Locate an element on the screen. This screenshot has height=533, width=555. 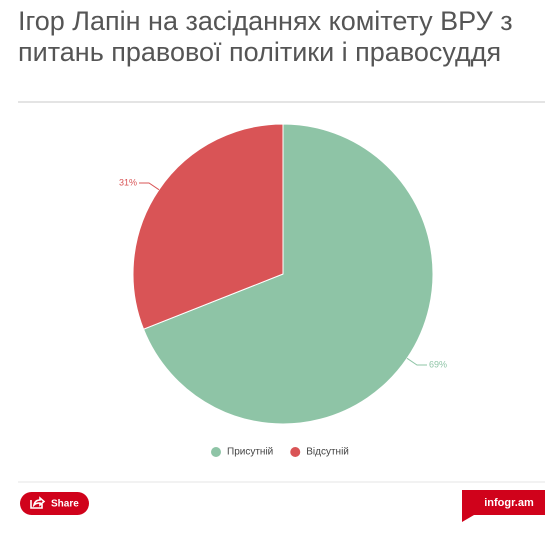
legend-label: Відсутній is located at coordinates (327, 452).